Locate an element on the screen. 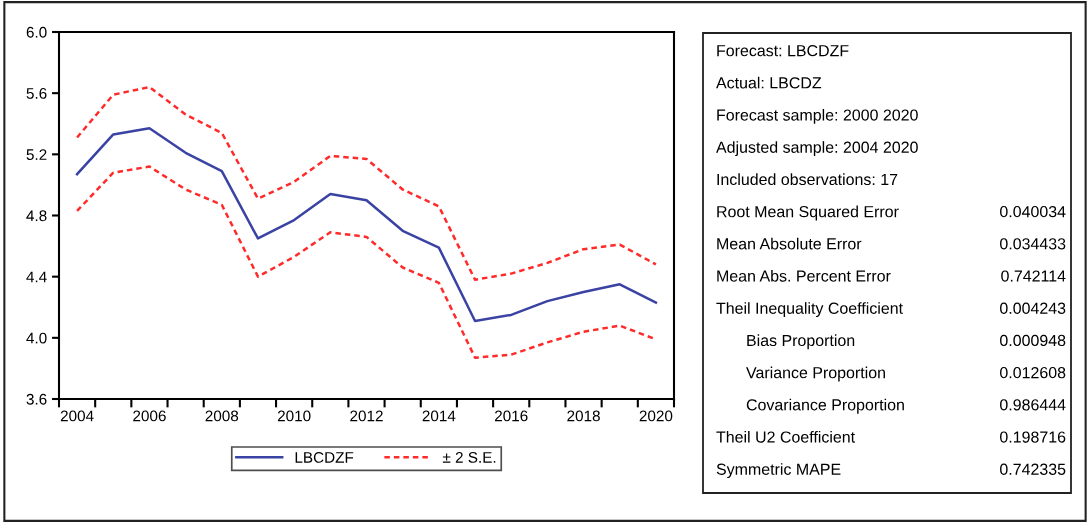 The height and width of the screenshot is (524, 1090). text: Covariance Proportion is located at coordinates (825, 406).